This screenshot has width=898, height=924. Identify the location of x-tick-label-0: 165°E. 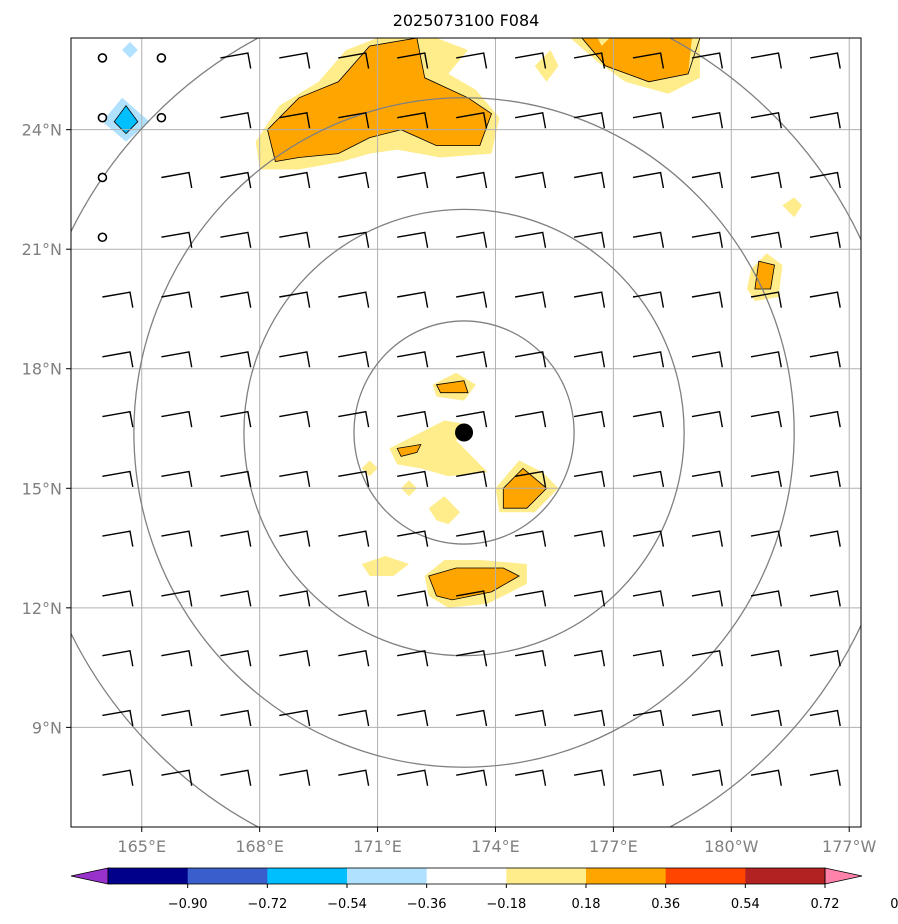
(141, 846).